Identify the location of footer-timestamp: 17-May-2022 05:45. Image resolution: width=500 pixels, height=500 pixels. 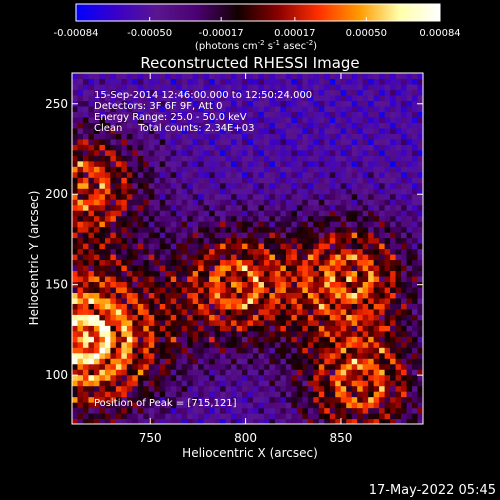
(432, 490).